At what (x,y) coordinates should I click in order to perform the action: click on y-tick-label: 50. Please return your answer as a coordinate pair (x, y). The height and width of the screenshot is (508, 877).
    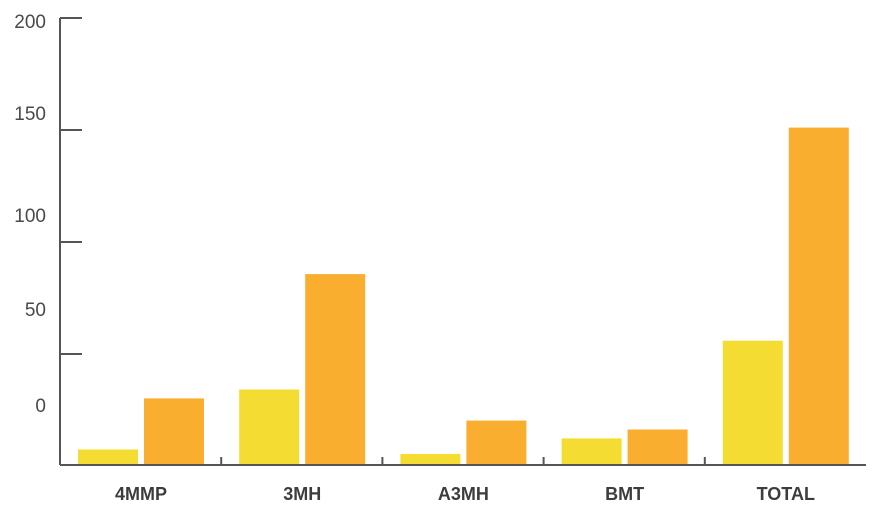
    Looking at the image, I should click on (35, 310).